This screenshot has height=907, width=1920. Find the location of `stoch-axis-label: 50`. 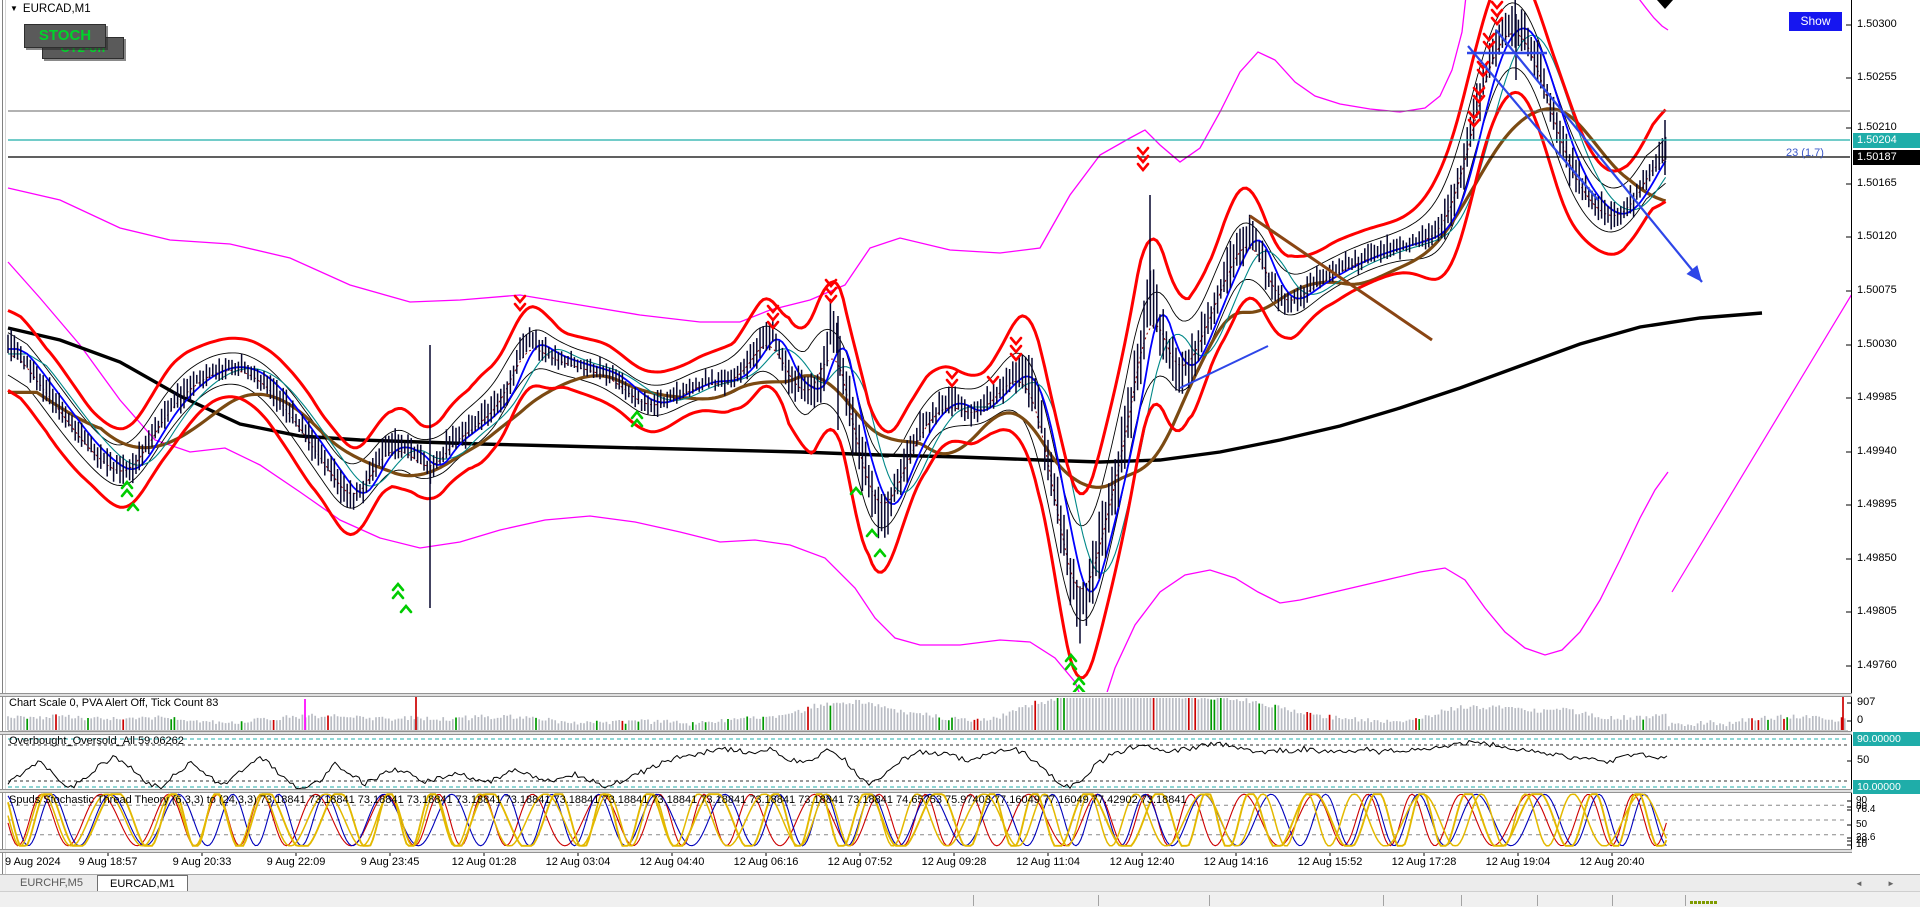

stoch-axis-label: 50 is located at coordinates (1862, 824).